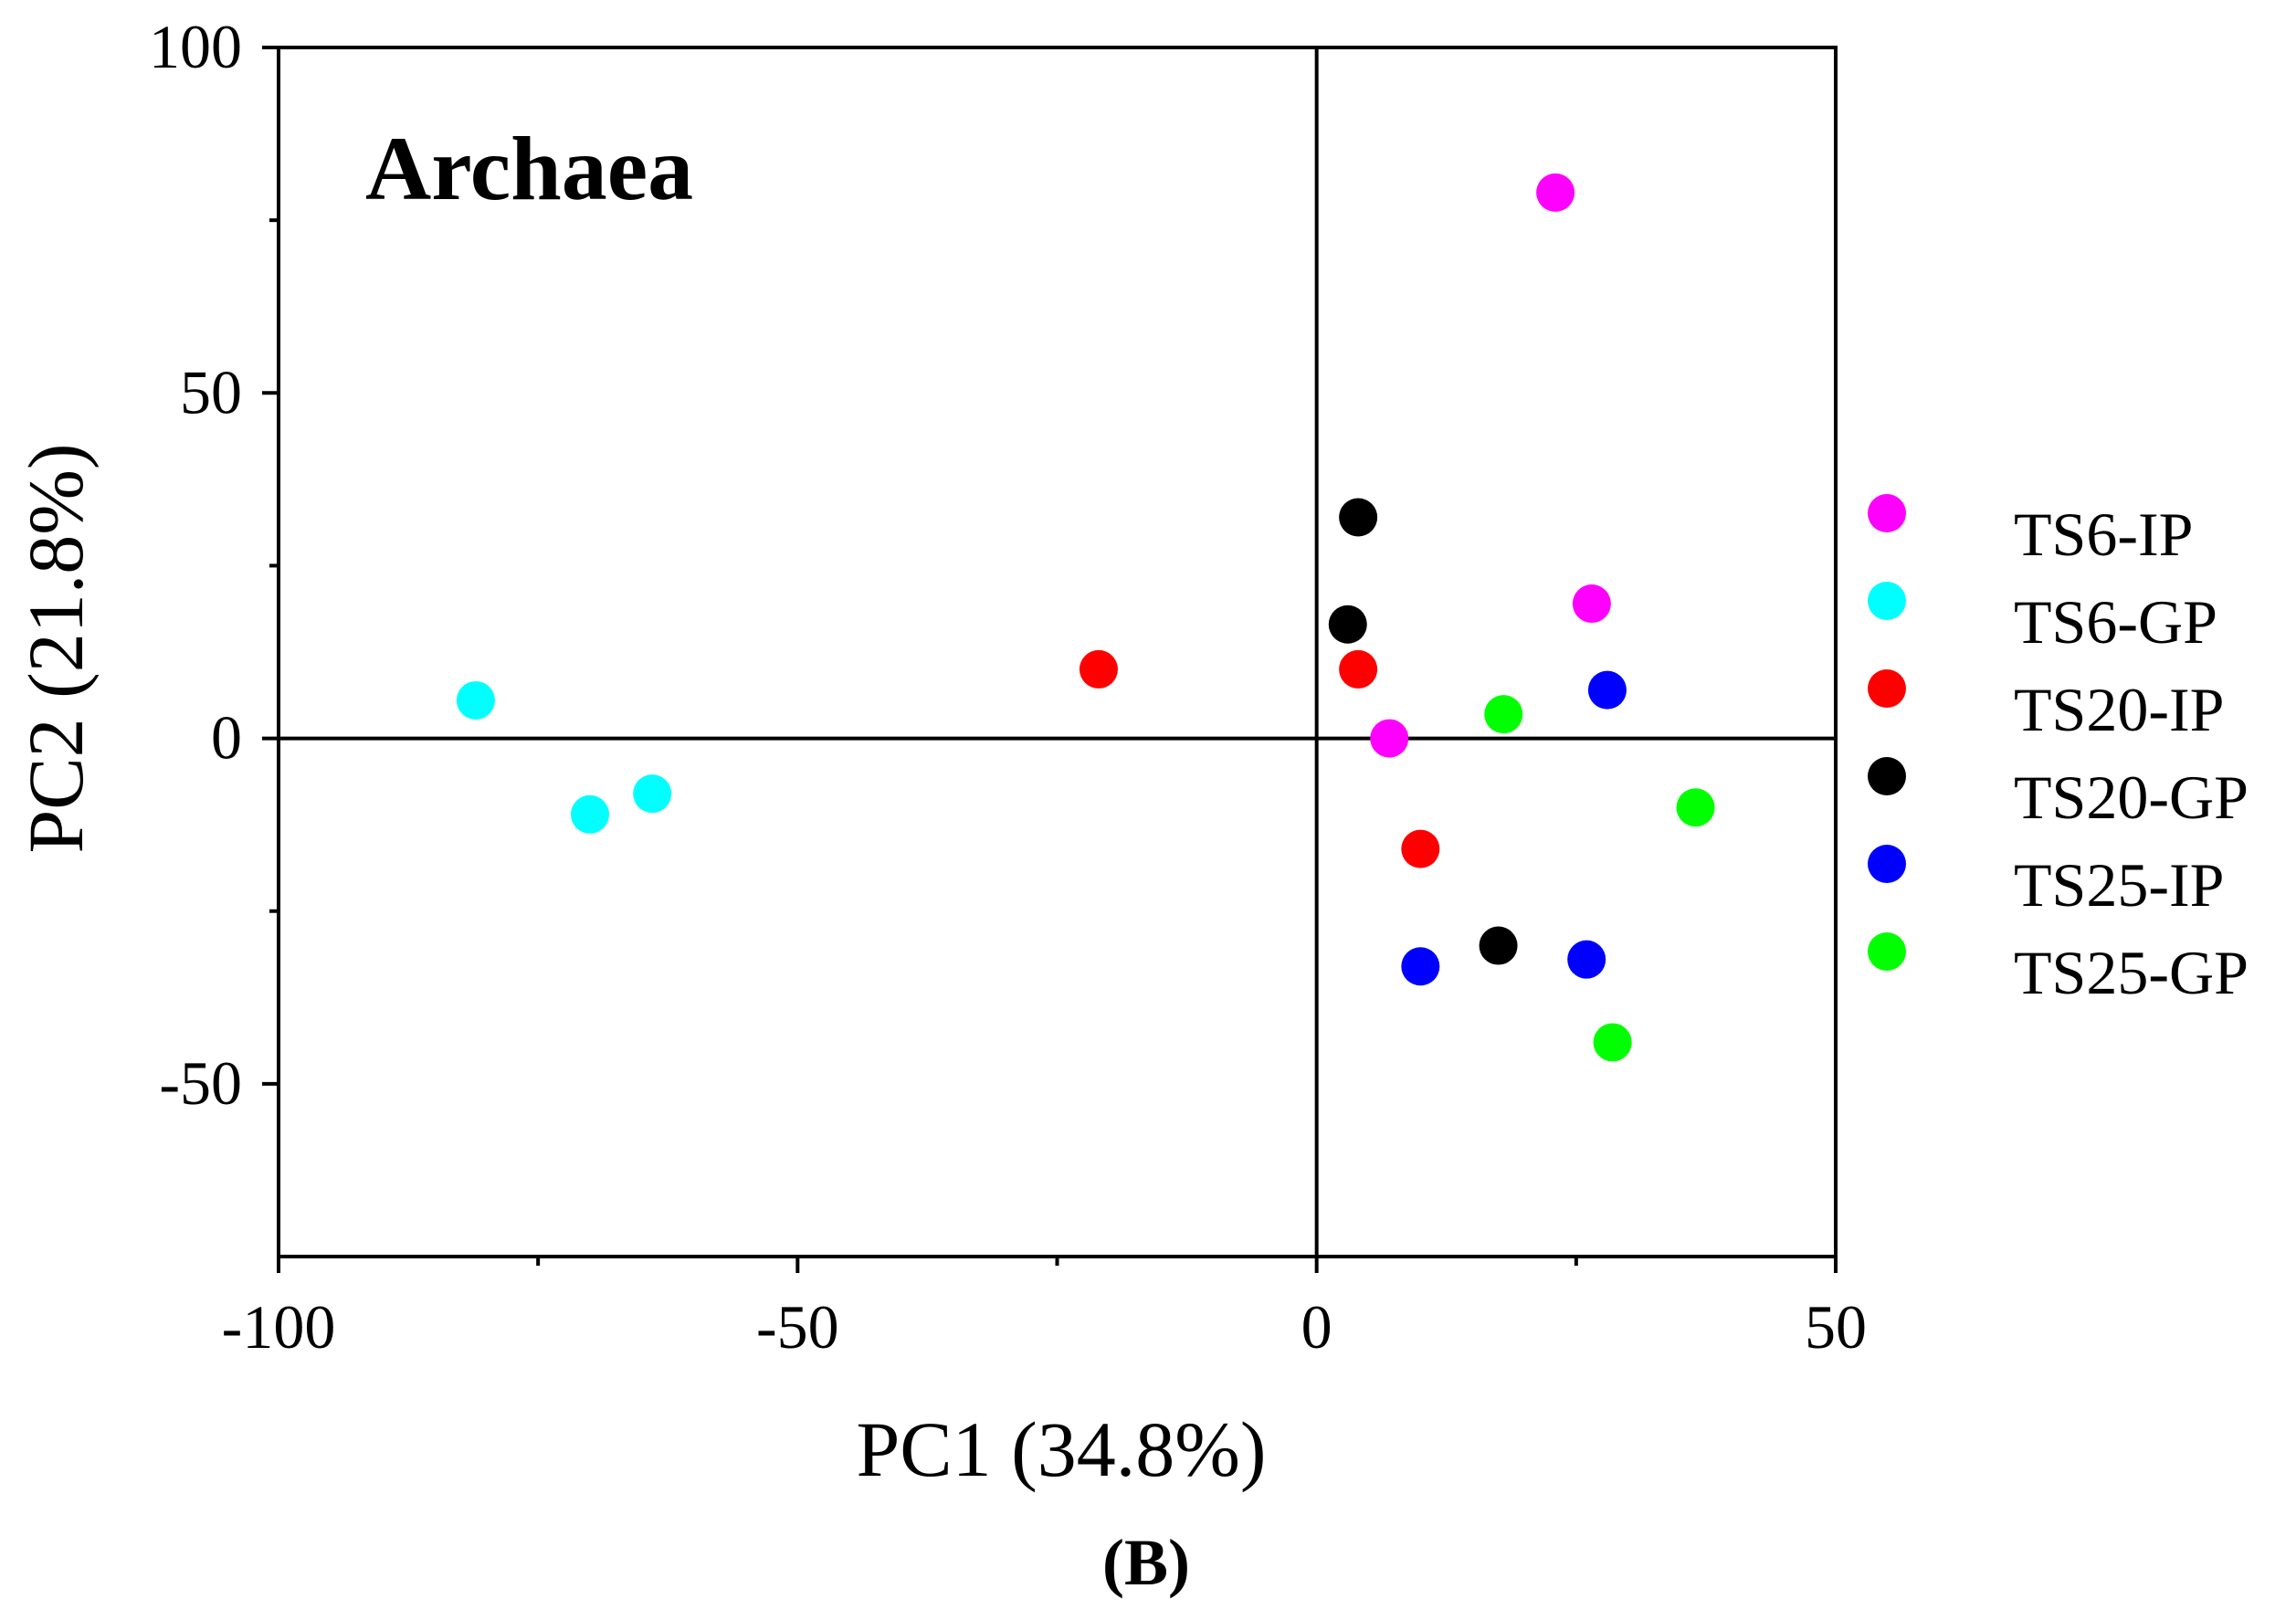  What do you see at coordinates (1061, 1449) in the screenshot?
I see `x-axis-label: PC1 (34.8%)` at bounding box center [1061, 1449].